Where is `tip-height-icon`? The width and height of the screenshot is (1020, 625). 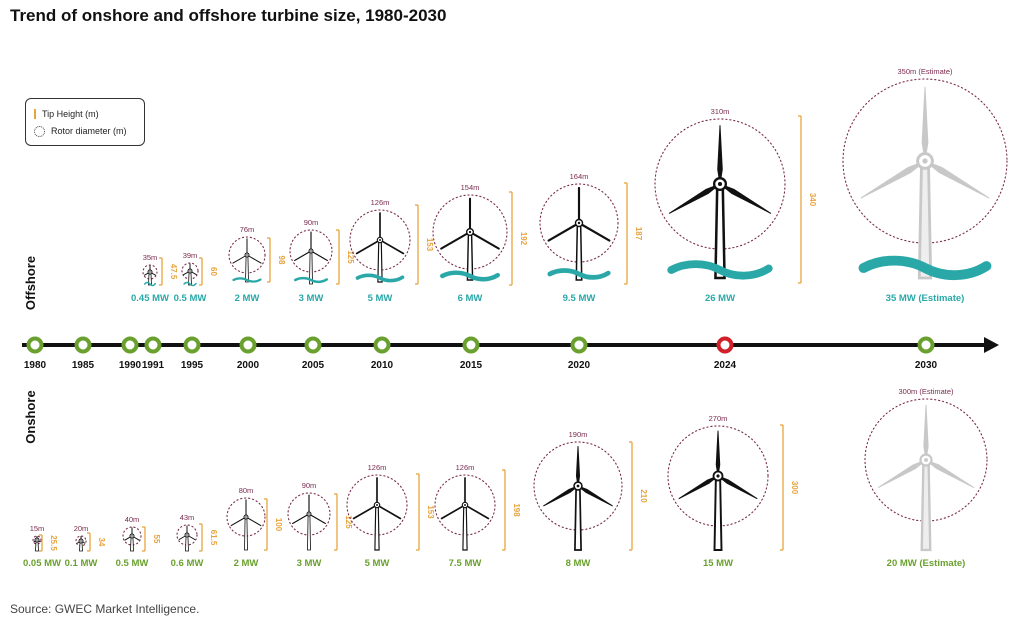 tip-height-icon is located at coordinates (35, 114).